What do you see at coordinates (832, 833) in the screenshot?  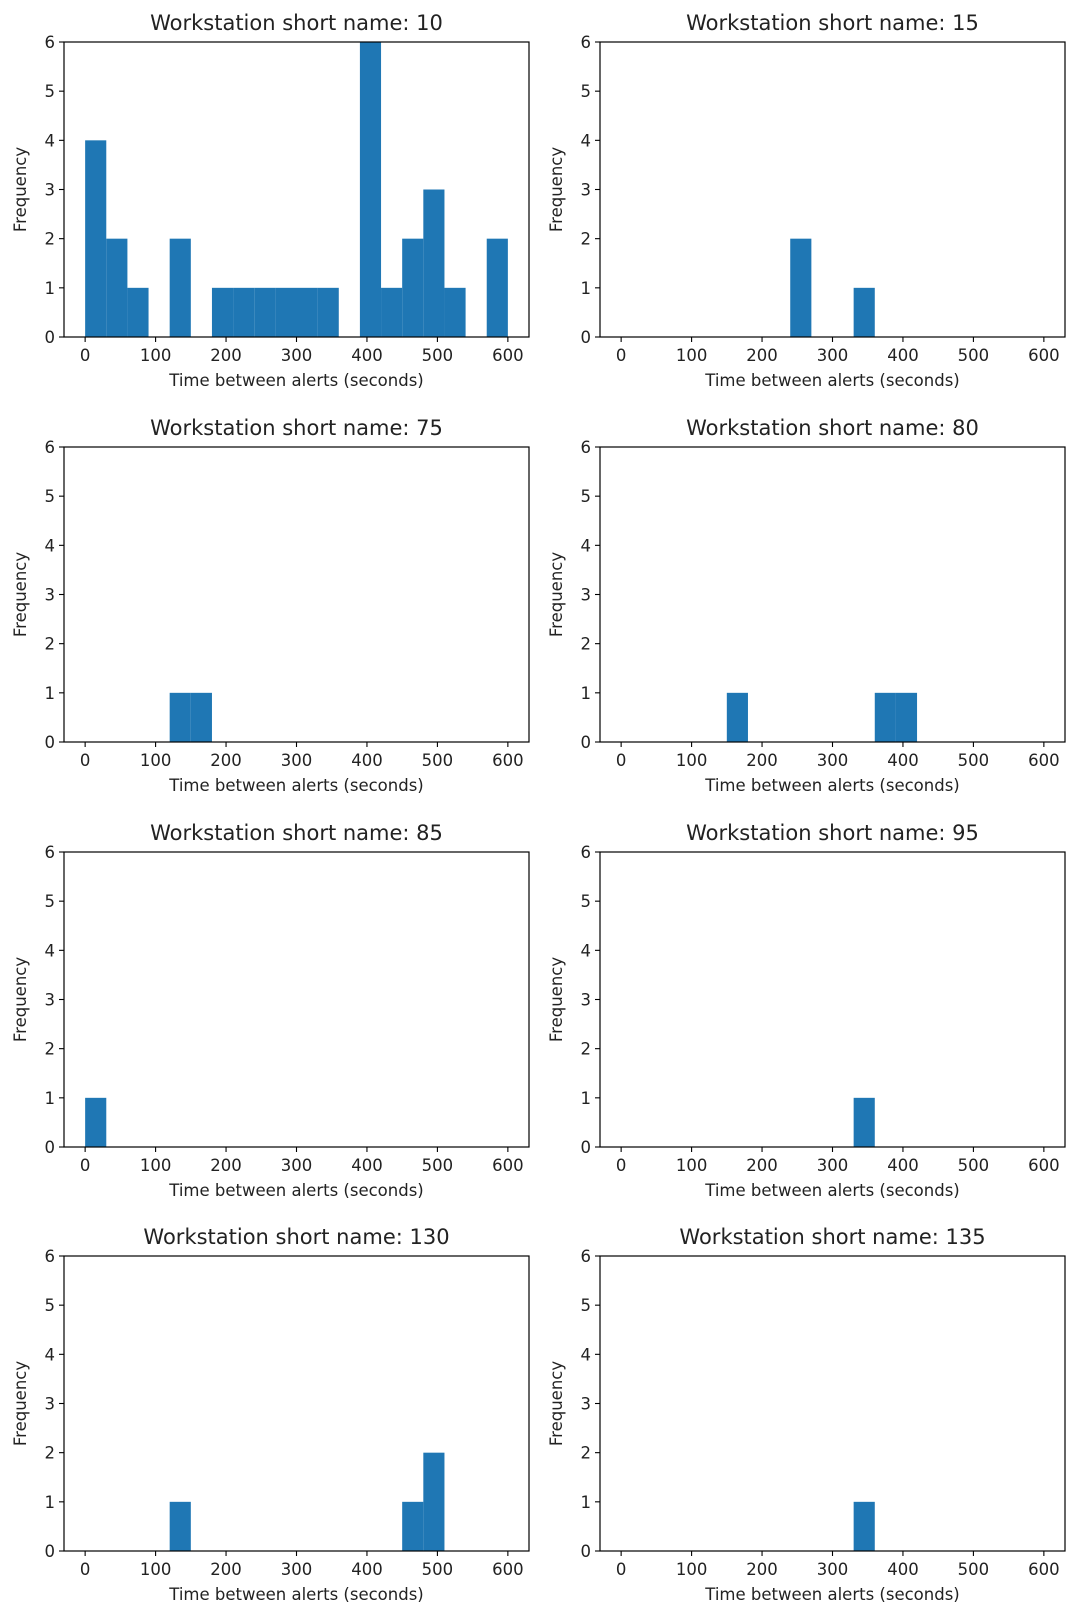 I see `chart-title: Workstation short name: 95` at bounding box center [832, 833].